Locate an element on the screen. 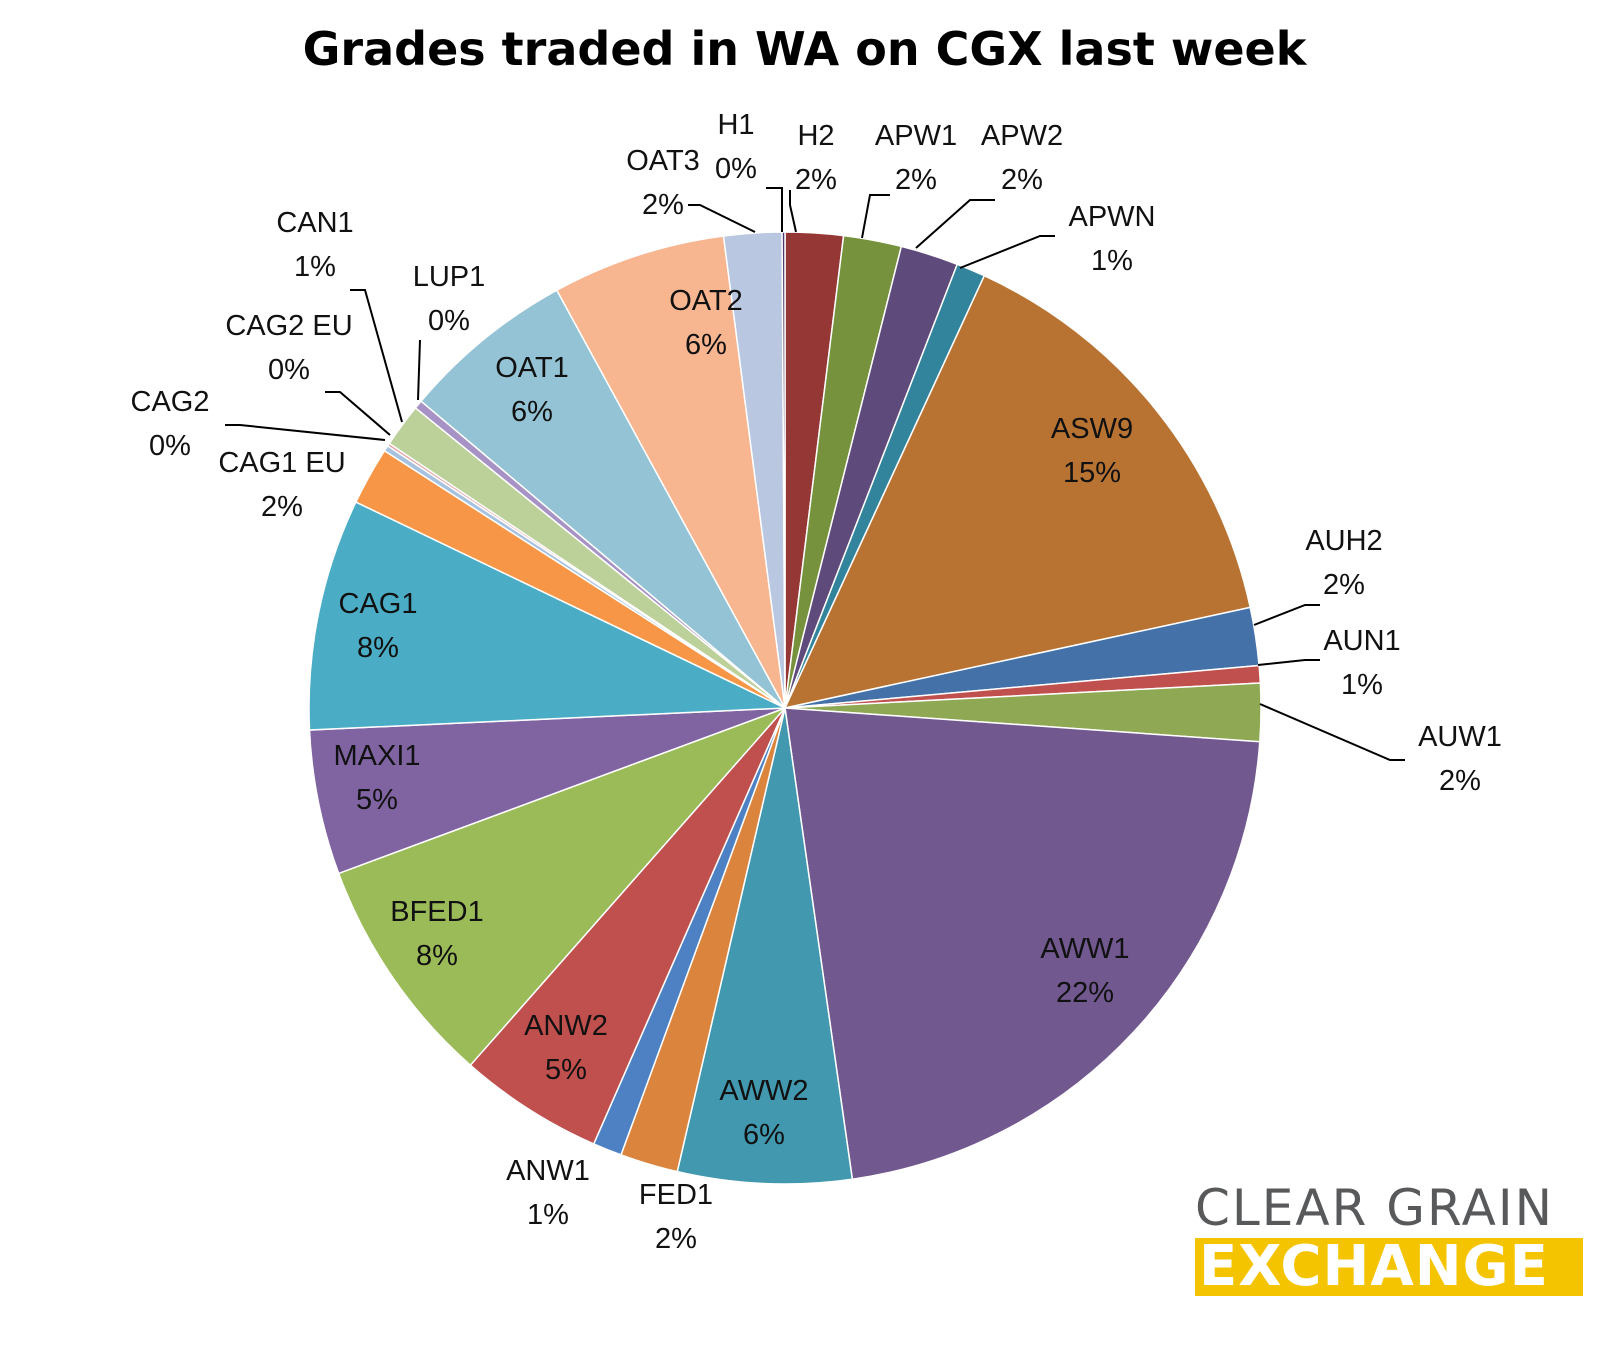  slice-percent-fed1: 2% is located at coordinates (676, 1239).